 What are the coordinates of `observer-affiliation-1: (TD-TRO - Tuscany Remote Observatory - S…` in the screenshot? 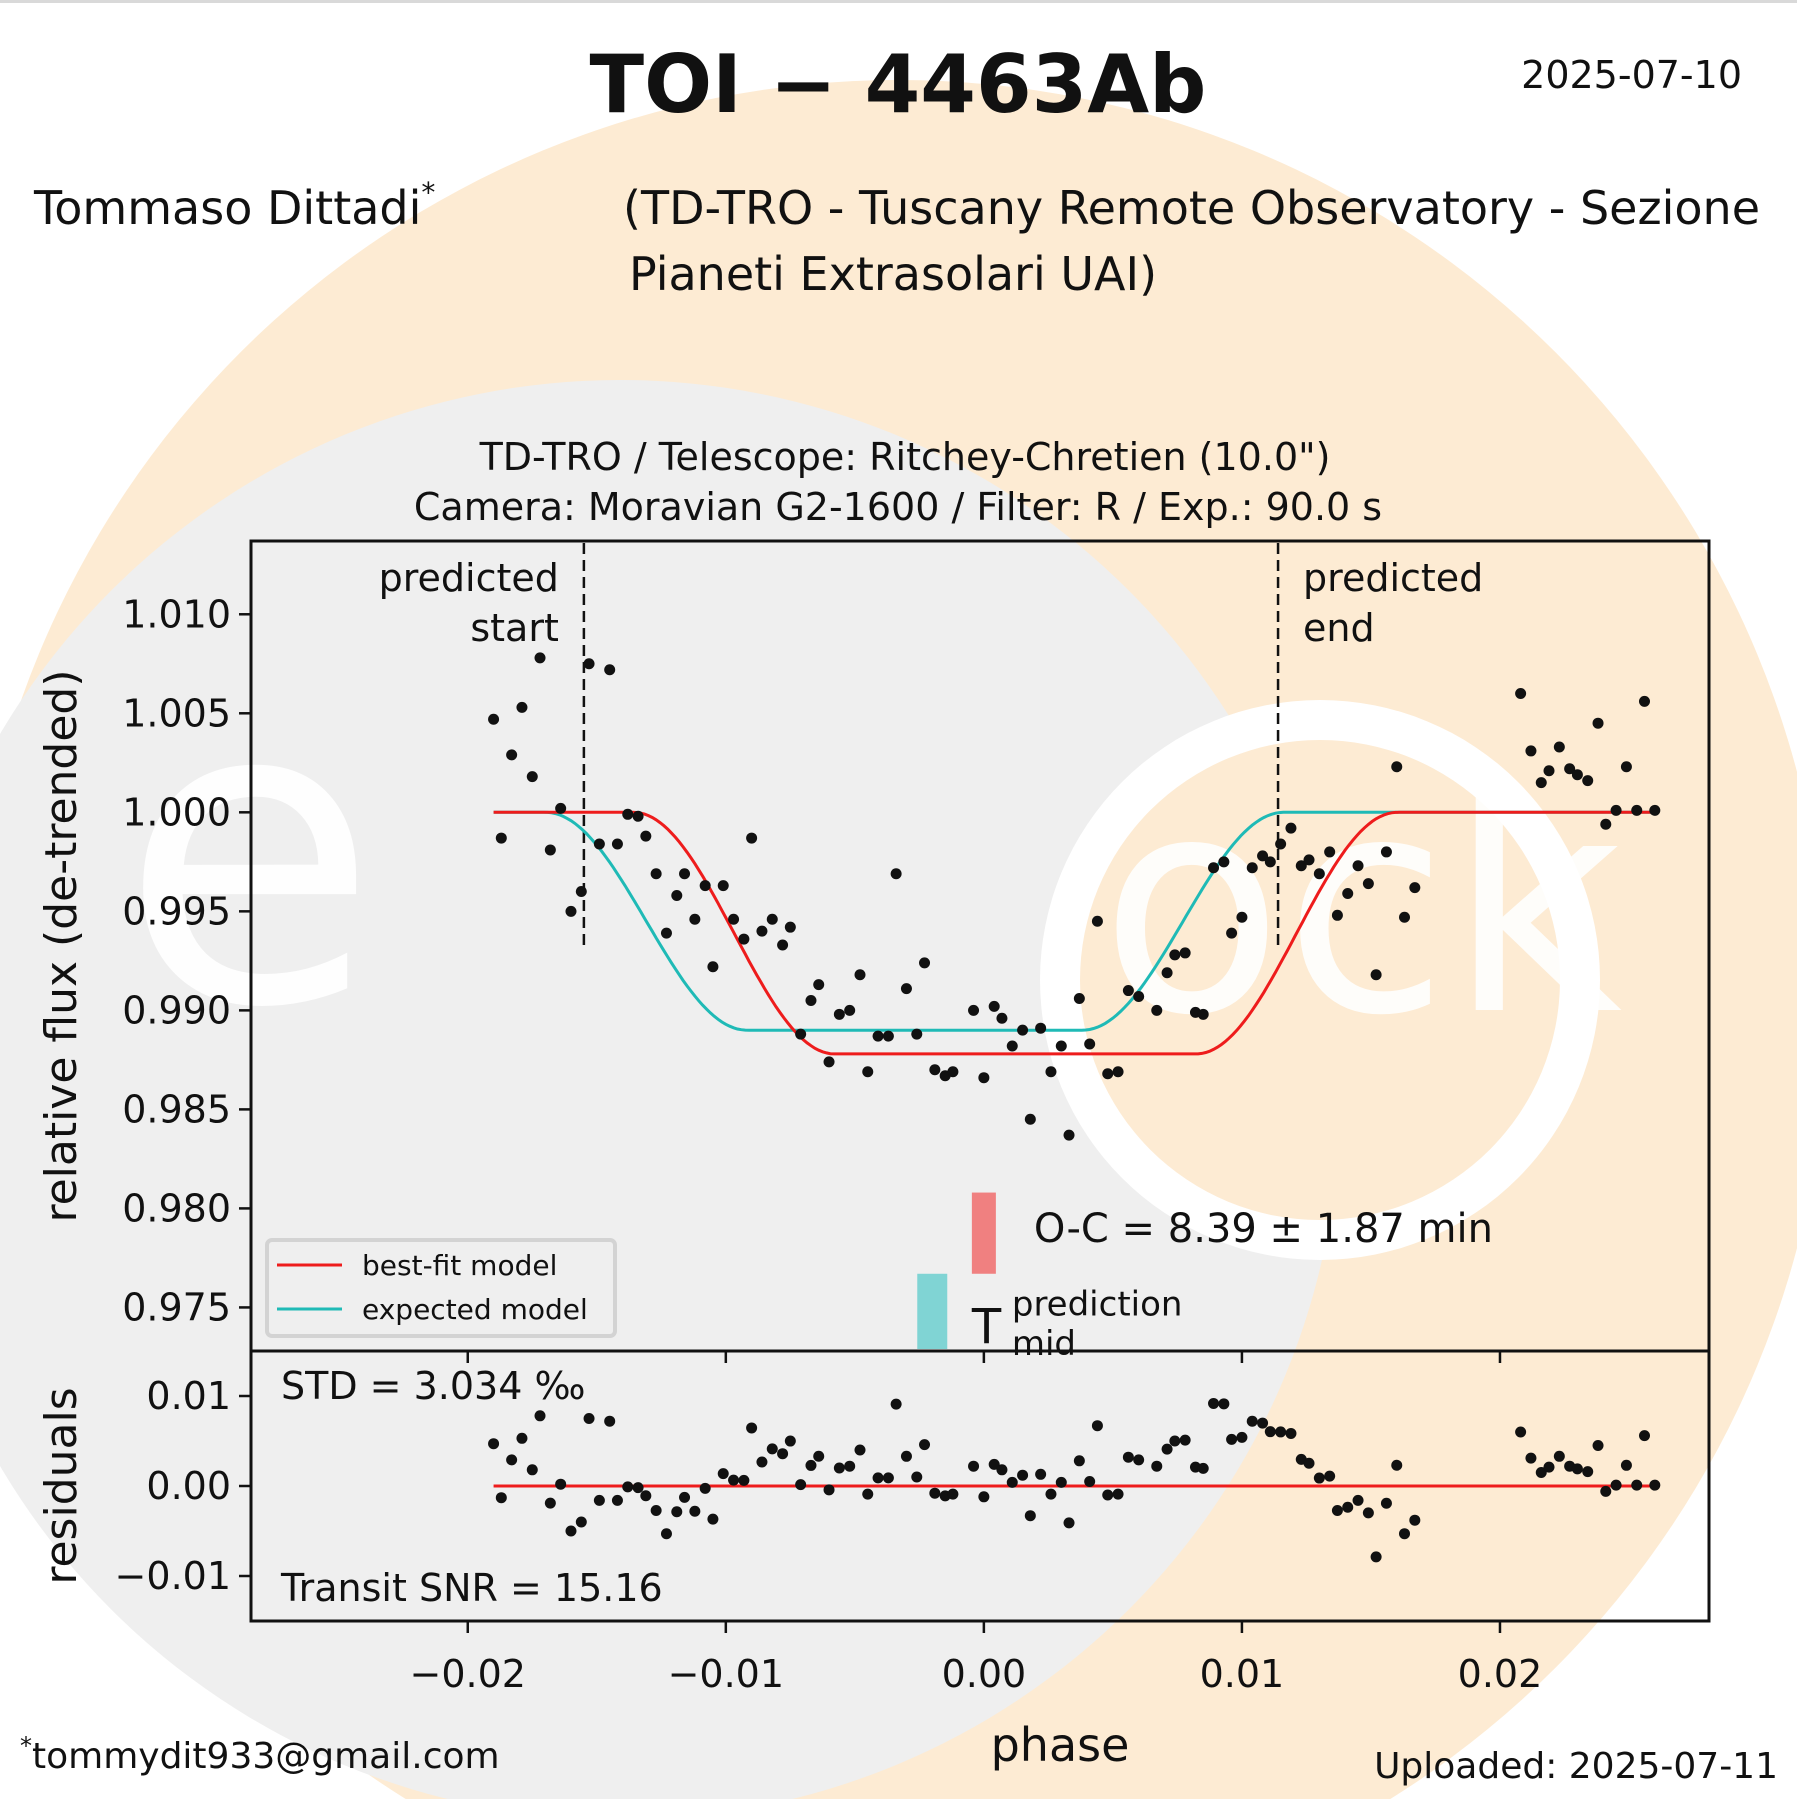 It's located at (1191, 208).